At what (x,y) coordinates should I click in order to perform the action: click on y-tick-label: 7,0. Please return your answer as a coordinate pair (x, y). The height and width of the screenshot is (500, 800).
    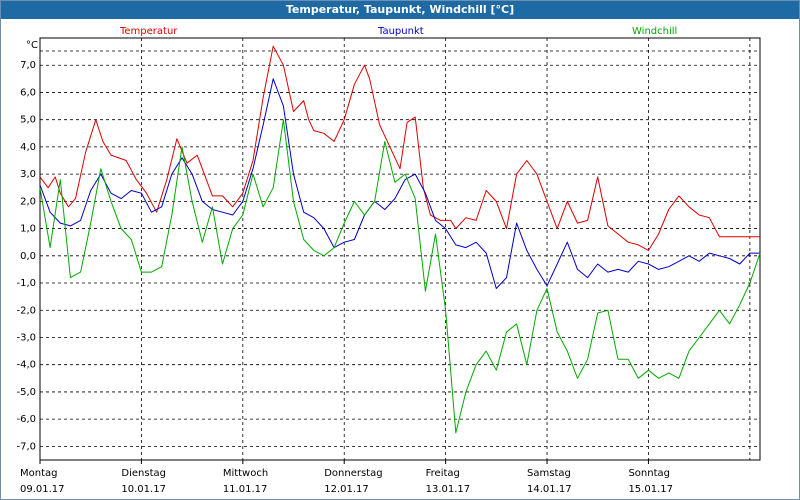
    Looking at the image, I should click on (28, 65).